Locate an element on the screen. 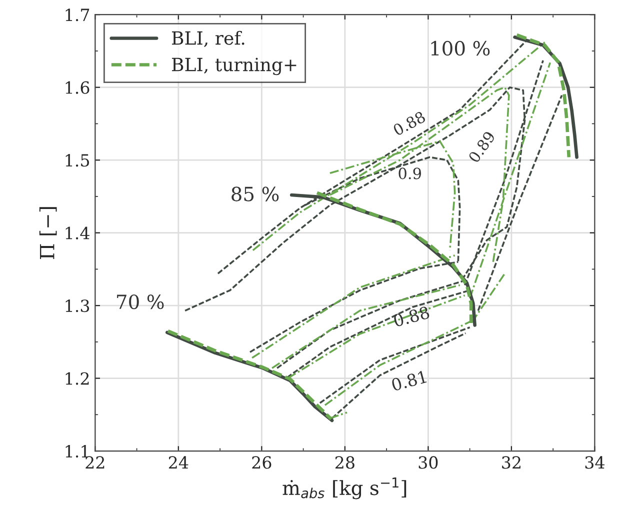  y-tick-label: 1.7 is located at coordinates (78, 15).